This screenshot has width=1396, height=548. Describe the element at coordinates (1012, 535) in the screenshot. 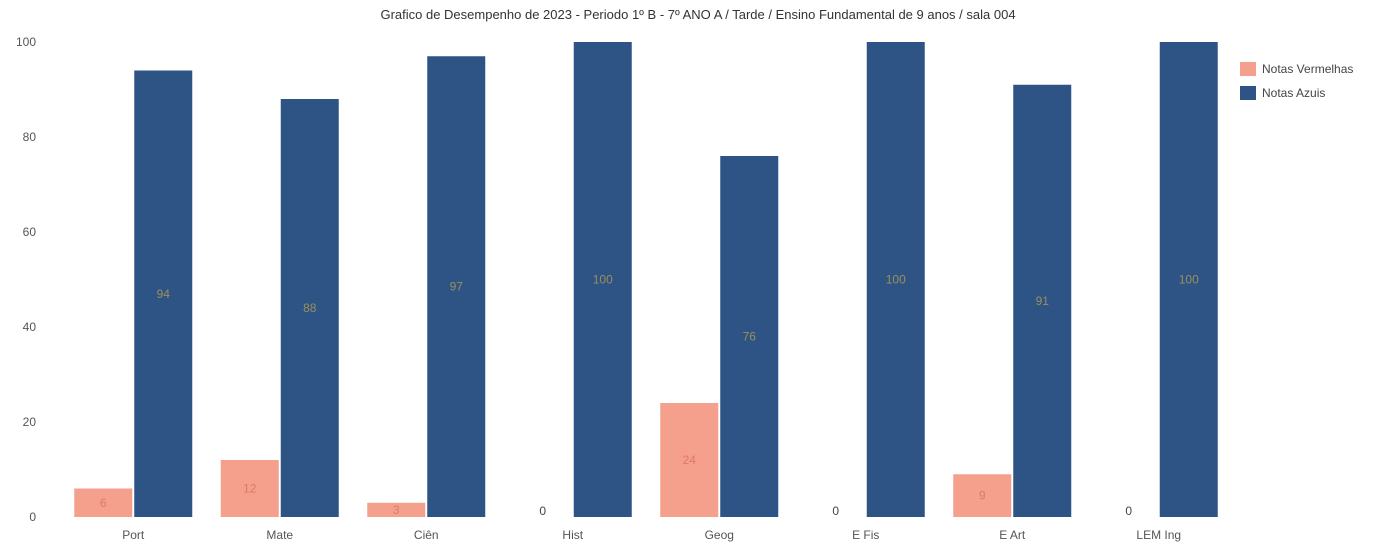

I see `x-tick-label: E Art` at that location.